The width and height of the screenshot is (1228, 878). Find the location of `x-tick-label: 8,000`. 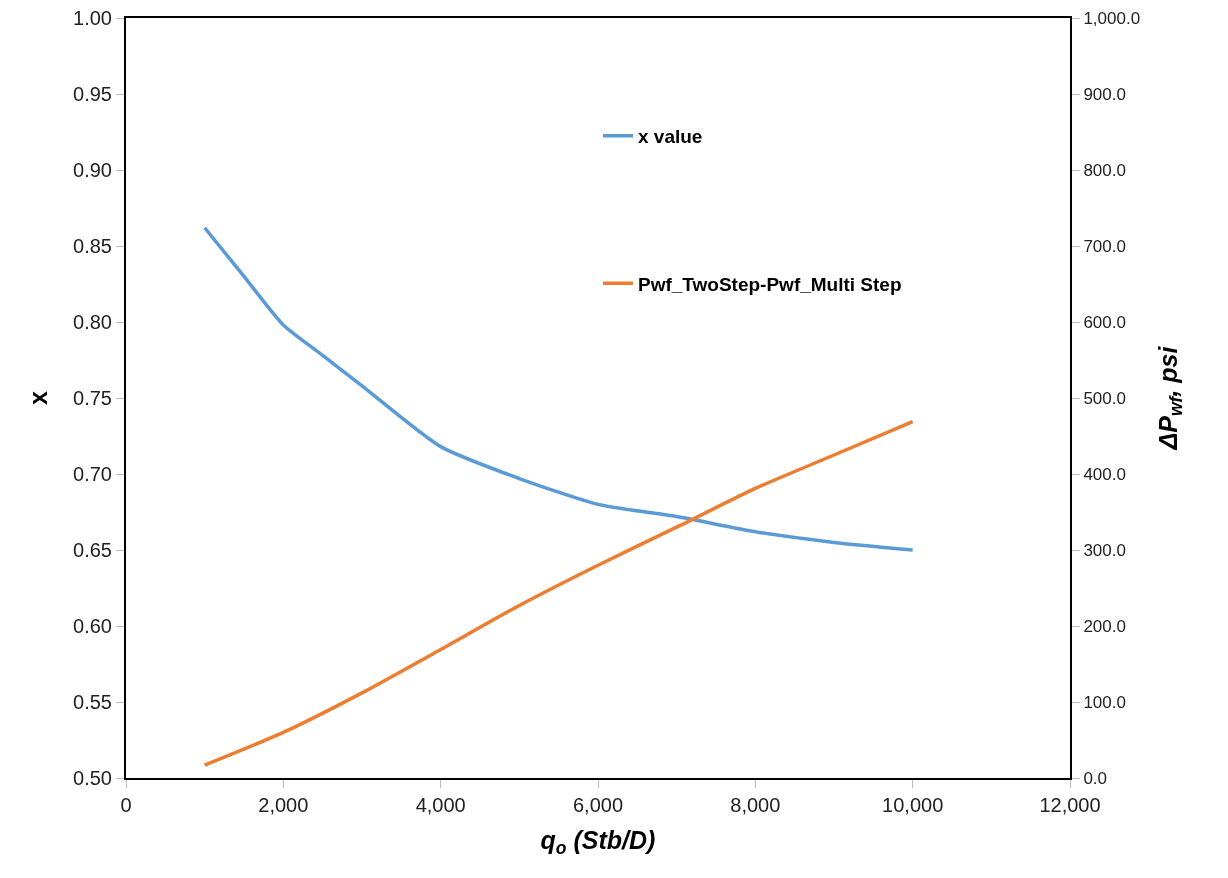

x-tick-label: 8,000 is located at coordinates (755, 805).